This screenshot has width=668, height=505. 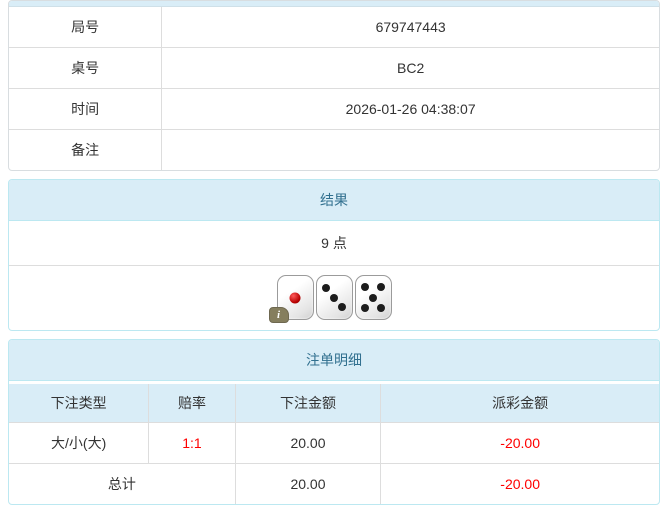 I want to click on bets-header-row: 下注类型 赔率 下注金额 派彩金额, so click(x=334, y=403).